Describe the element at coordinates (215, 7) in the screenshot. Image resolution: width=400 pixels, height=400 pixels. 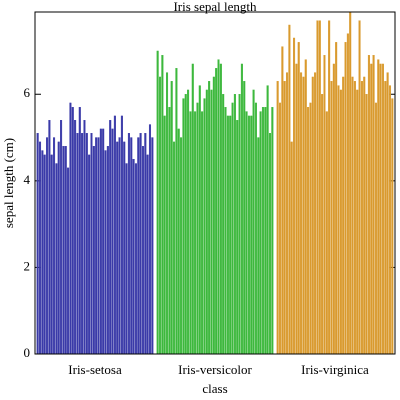
I see `chart-title: Iris sepal length` at that location.